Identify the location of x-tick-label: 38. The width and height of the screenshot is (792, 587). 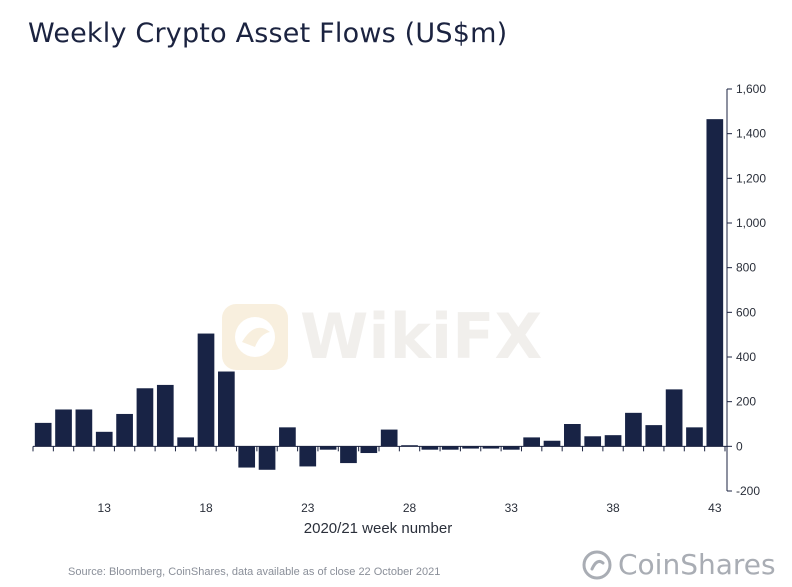
(613, 508).